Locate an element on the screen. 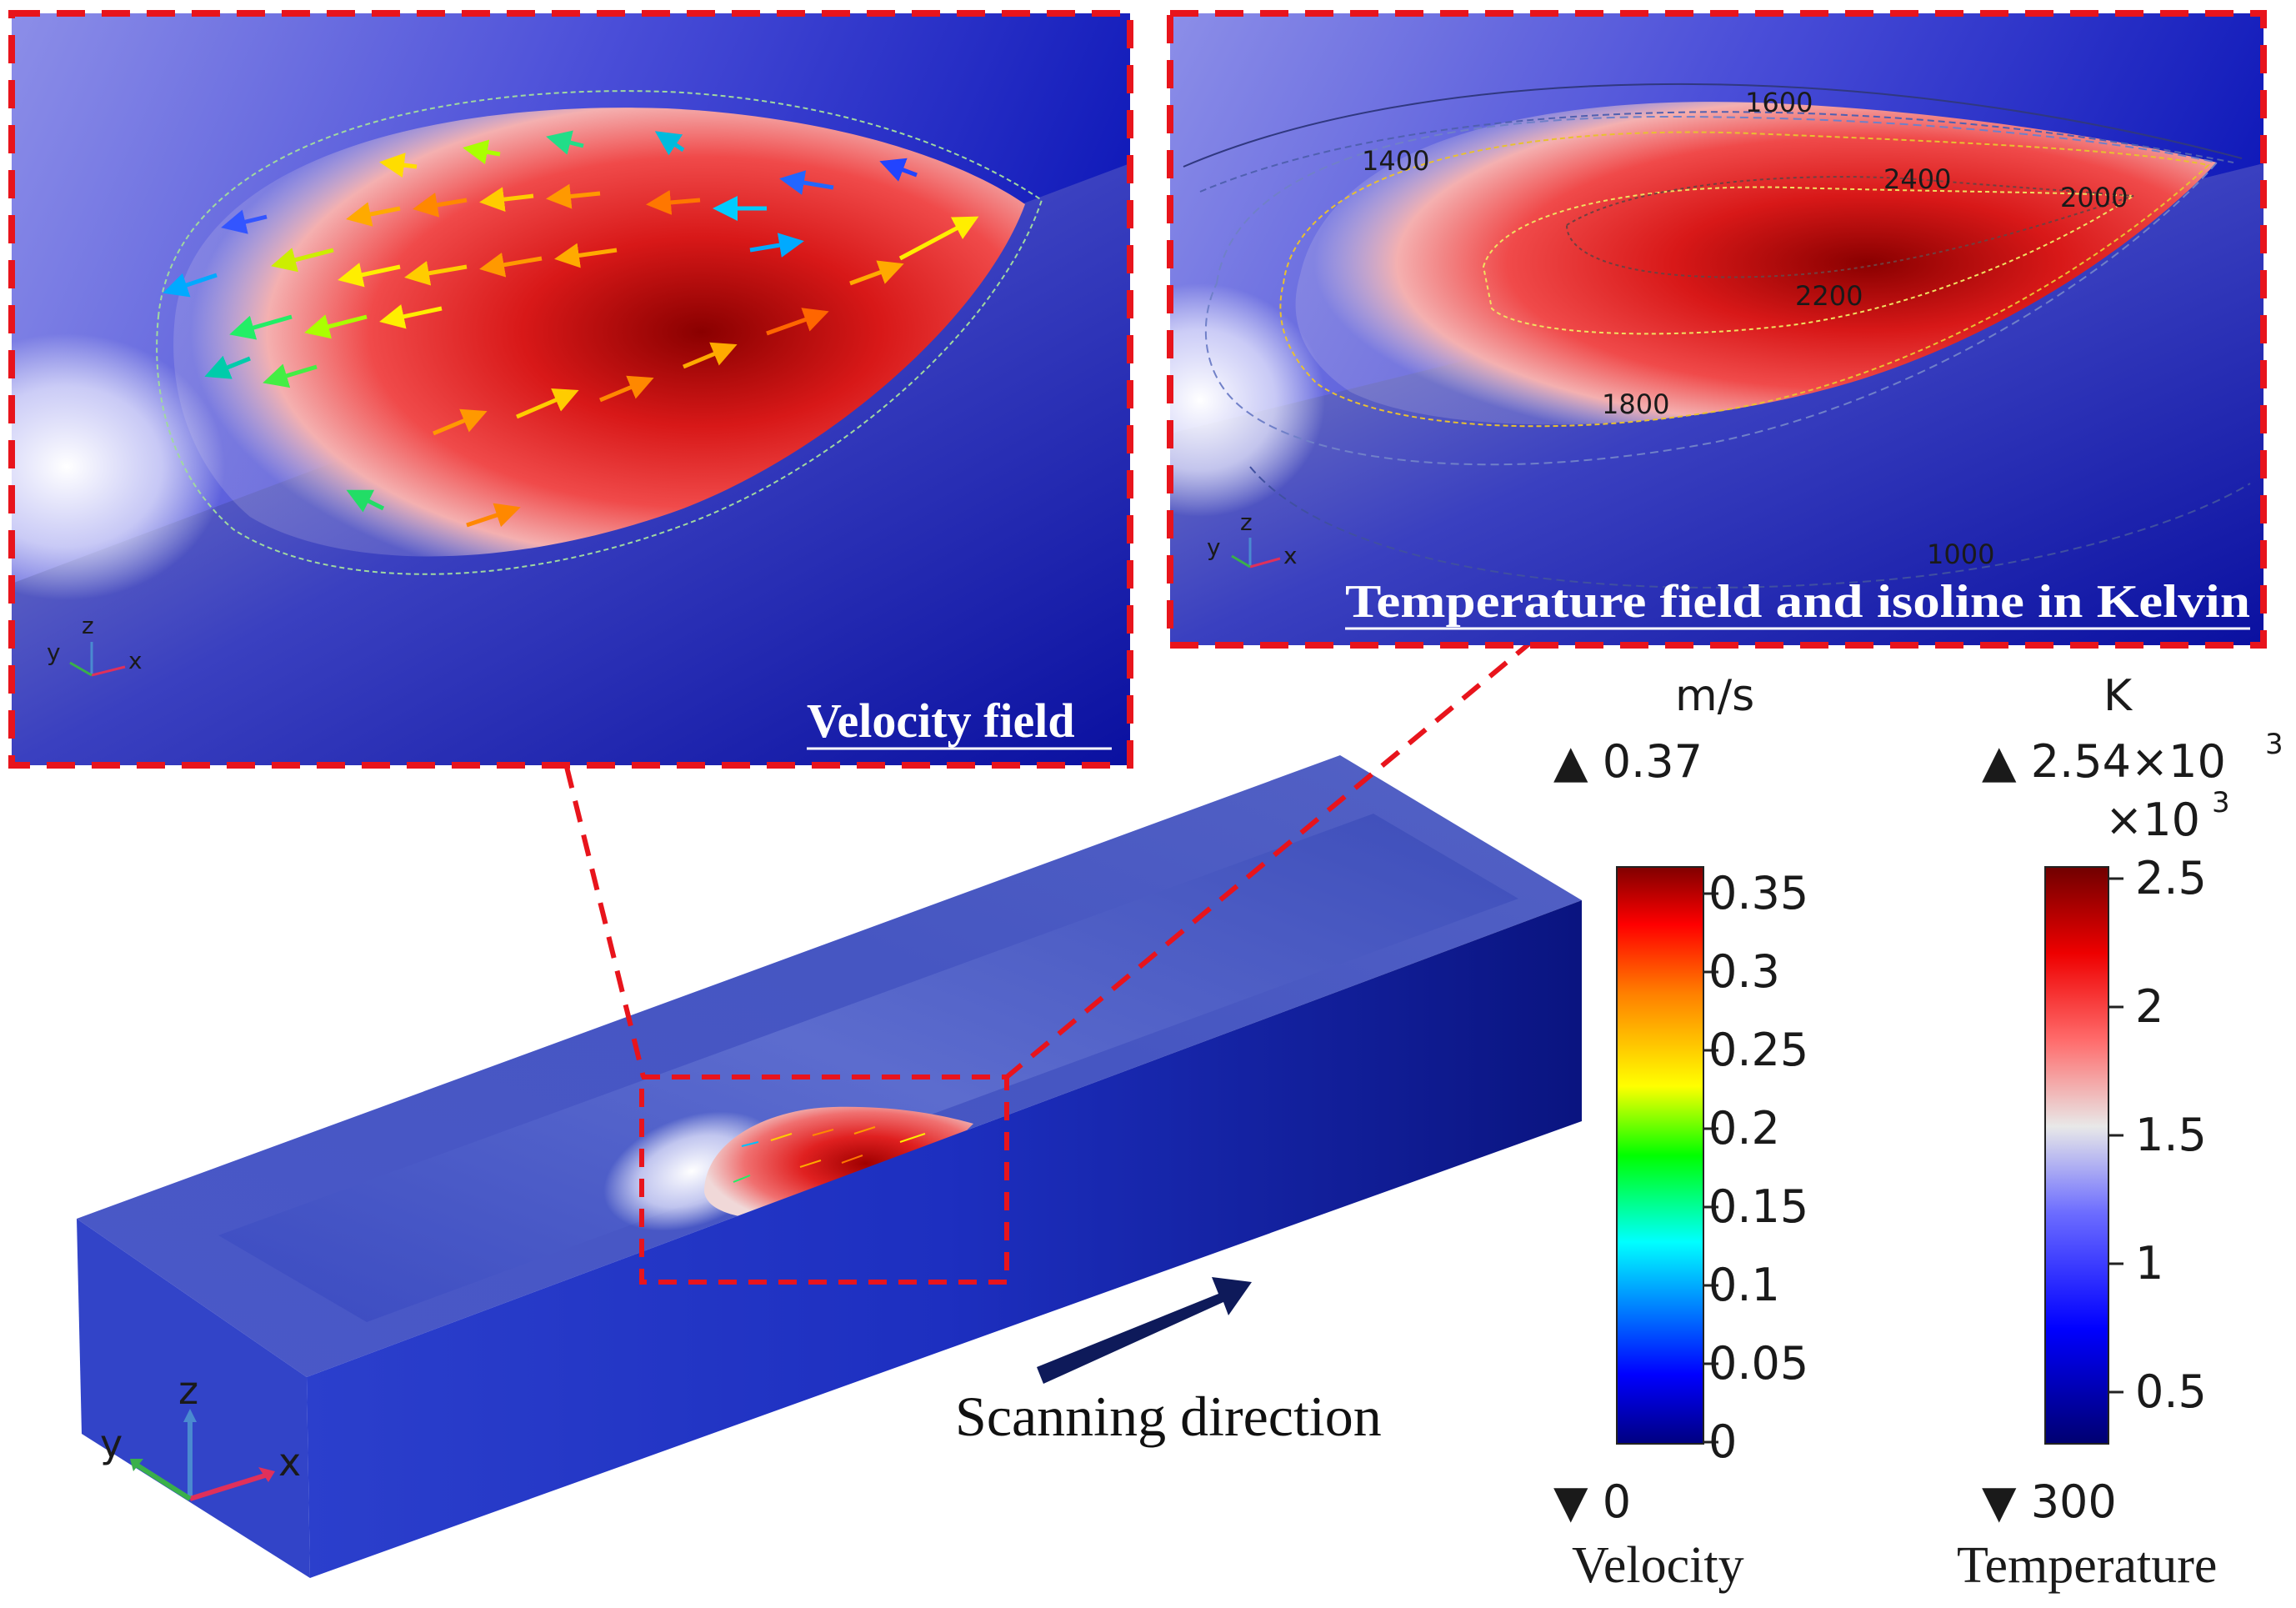 Image resolution: width=2296 pixels, height=1608 pixels. temperature-tick-label: 2 is located at coordinates (2149, 1007).